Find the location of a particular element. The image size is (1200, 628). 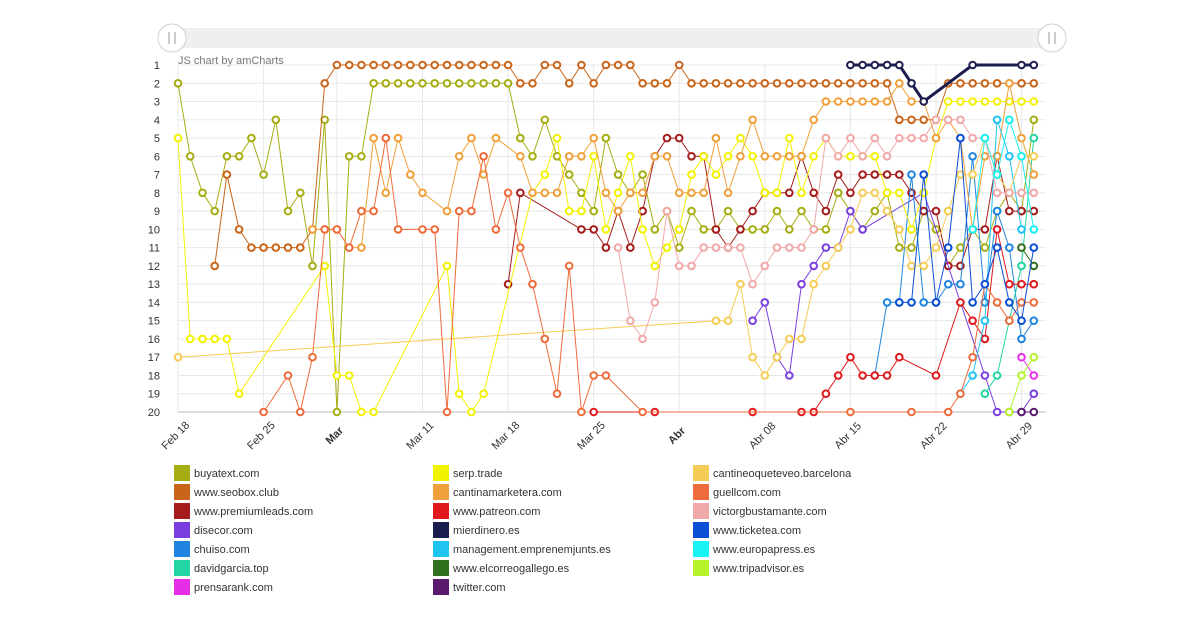

legend-item: twitter.com is located at coordinates (469, 587).